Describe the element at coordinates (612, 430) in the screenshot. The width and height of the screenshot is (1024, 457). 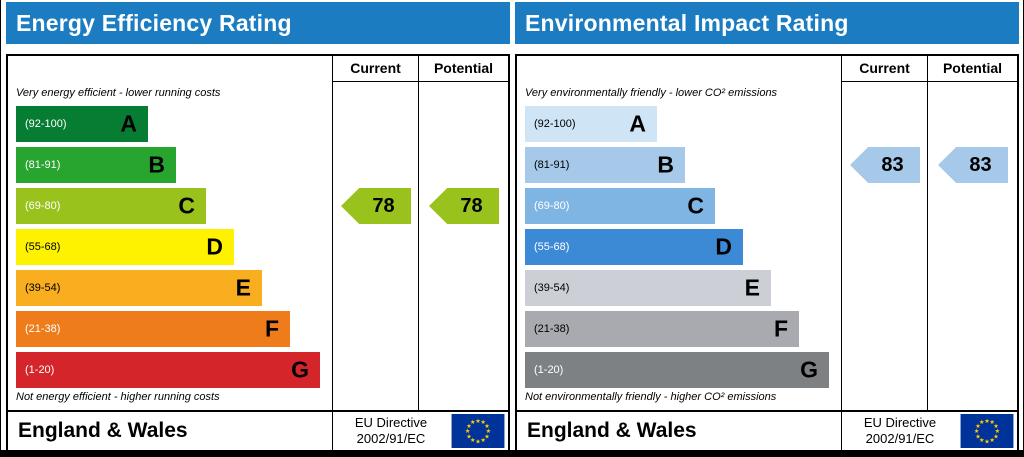
I see `environmental-region-label: England & Wales` at that location.